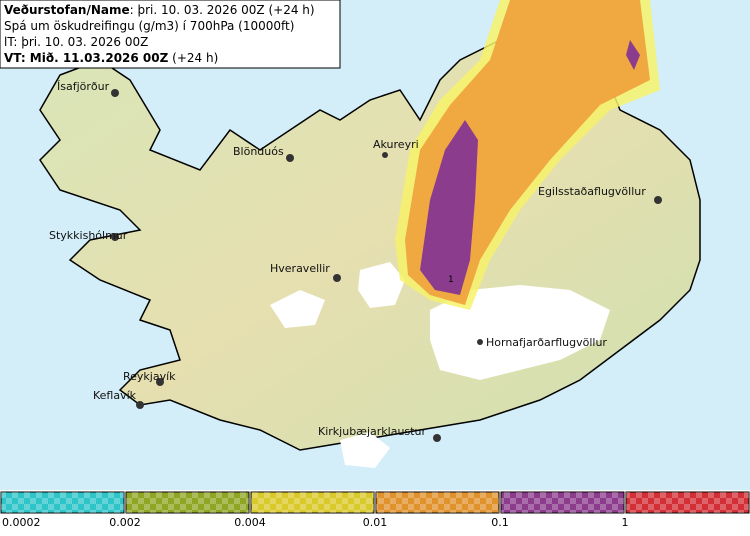 The height and width of the screenshot is (536, 750). I want to click on header-box, so click(170, 34).